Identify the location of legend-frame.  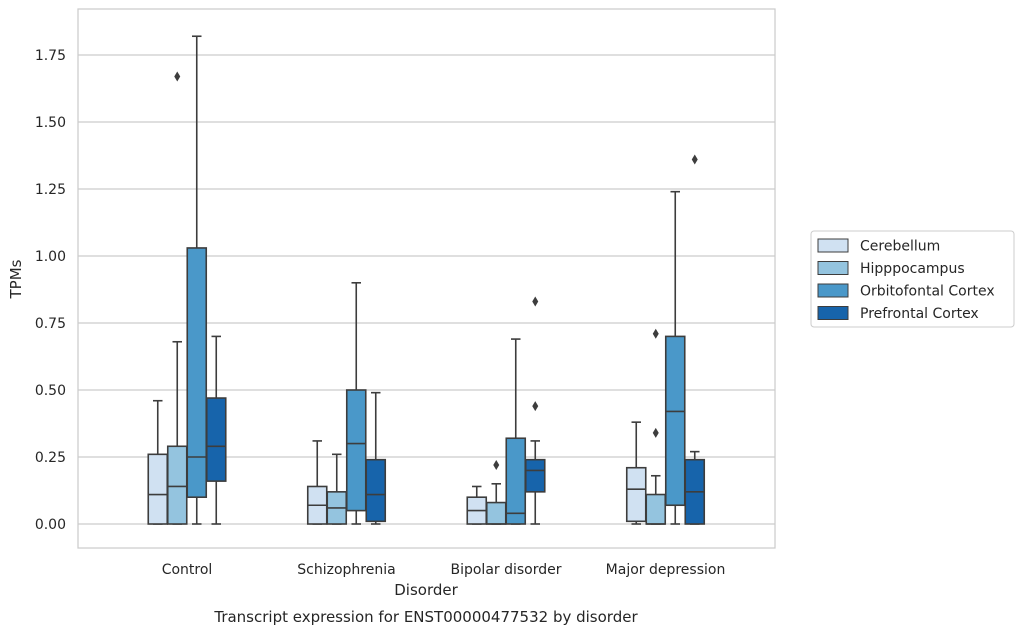
(912, 279).